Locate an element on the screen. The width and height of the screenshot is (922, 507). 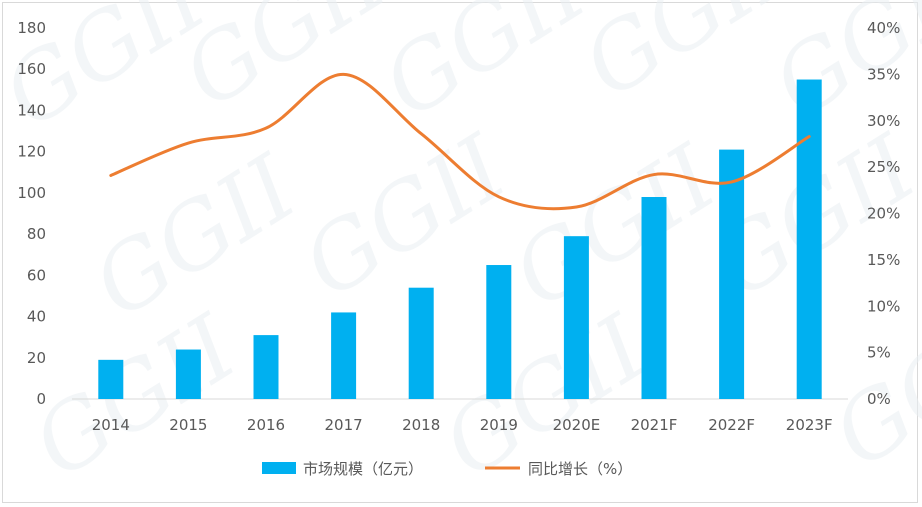
y-left-tick-label: 0 is located at coordinates (41, 399).